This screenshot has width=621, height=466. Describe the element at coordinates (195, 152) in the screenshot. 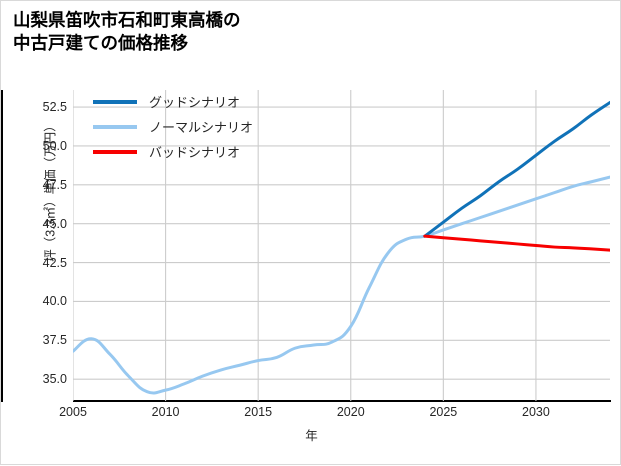

I see `legend-item-label: バッドシナリオ` at that location.